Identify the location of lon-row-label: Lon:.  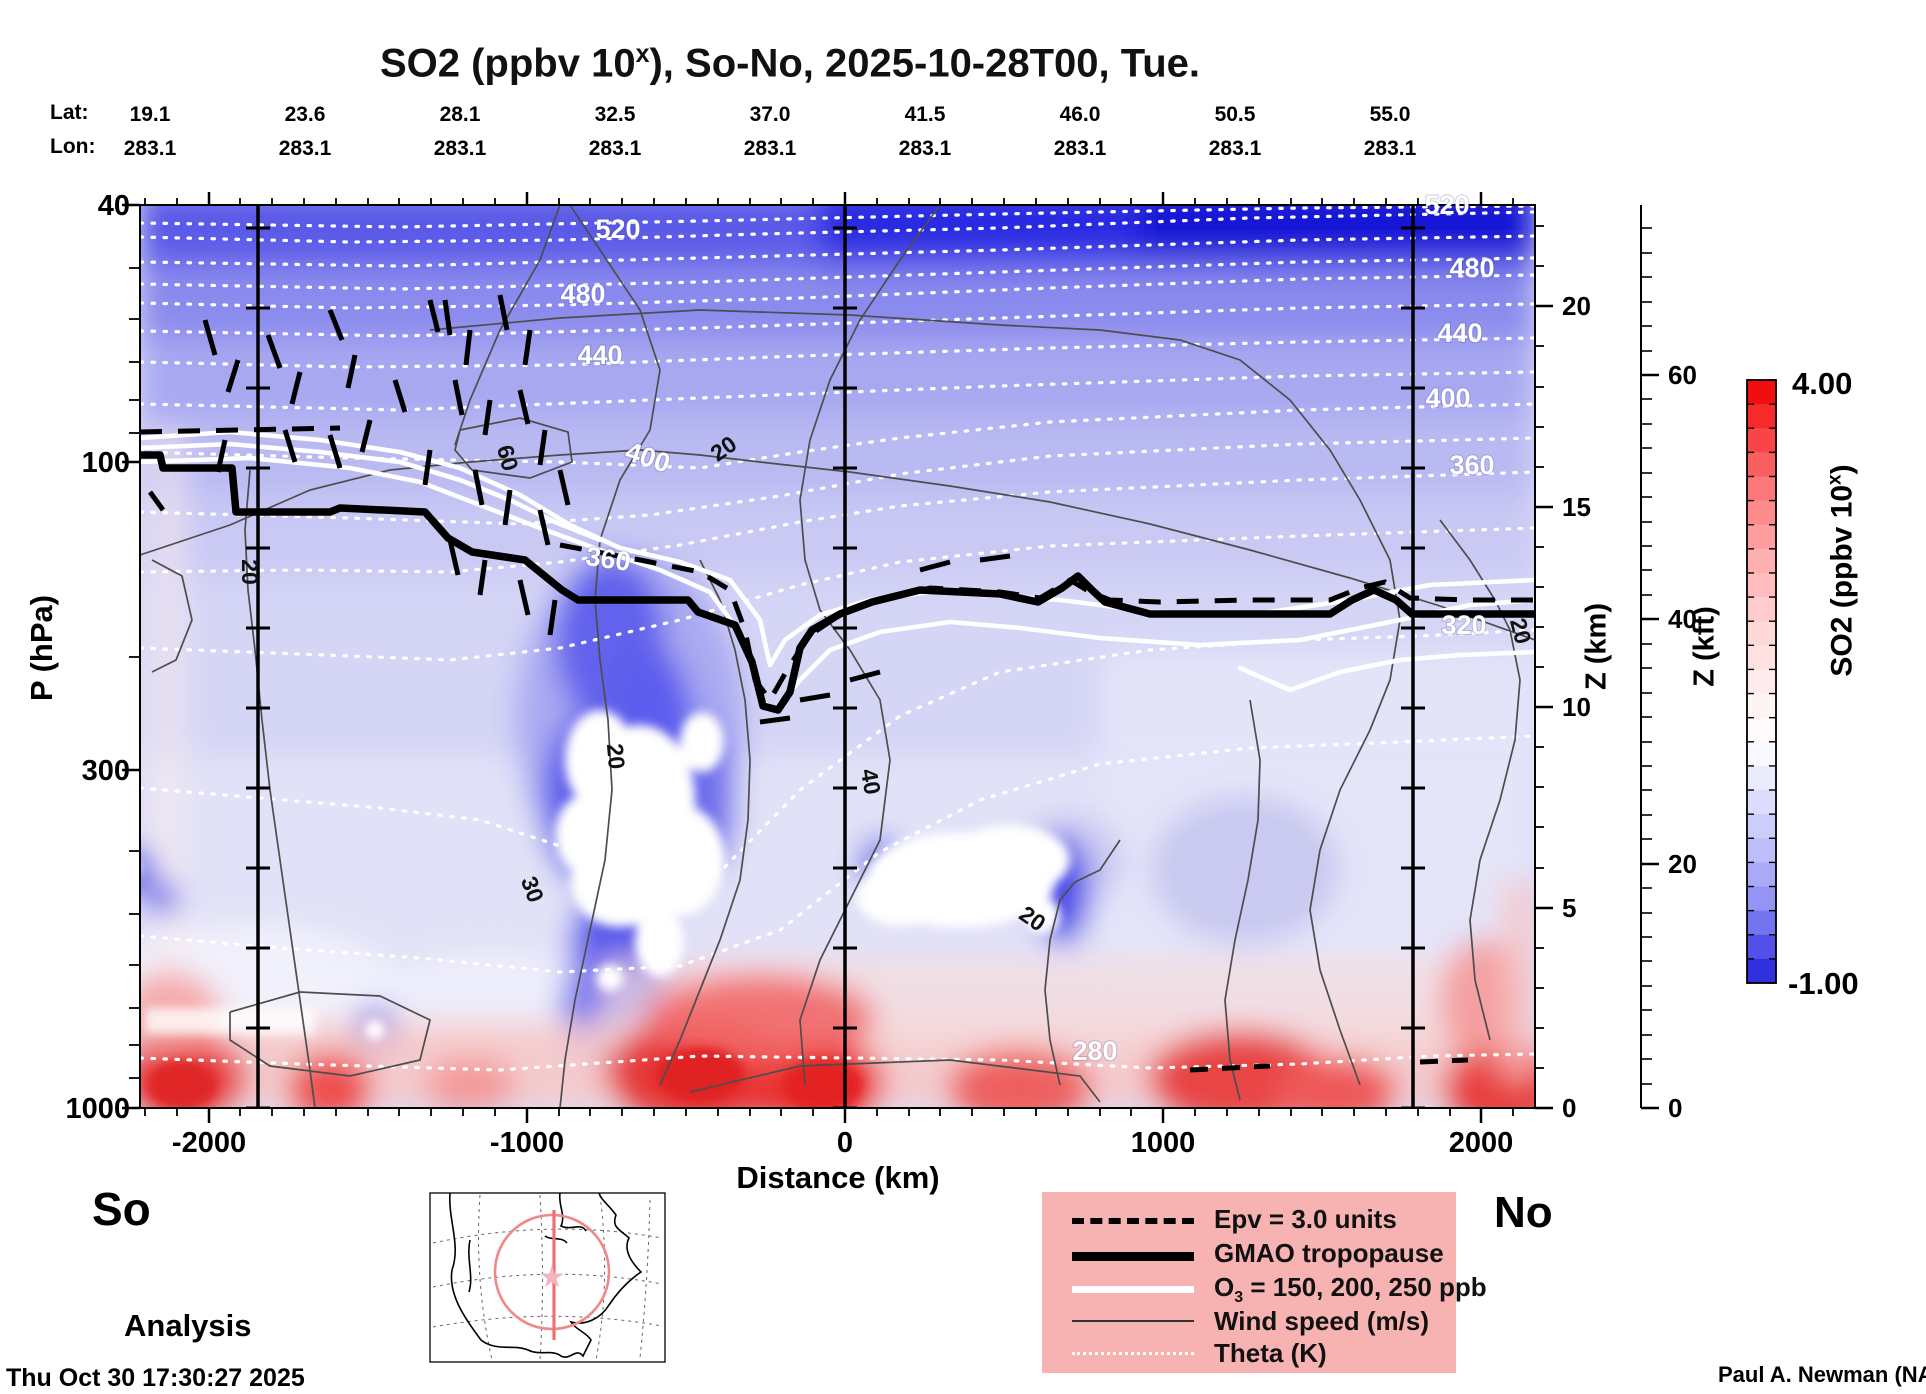
(73, 146).